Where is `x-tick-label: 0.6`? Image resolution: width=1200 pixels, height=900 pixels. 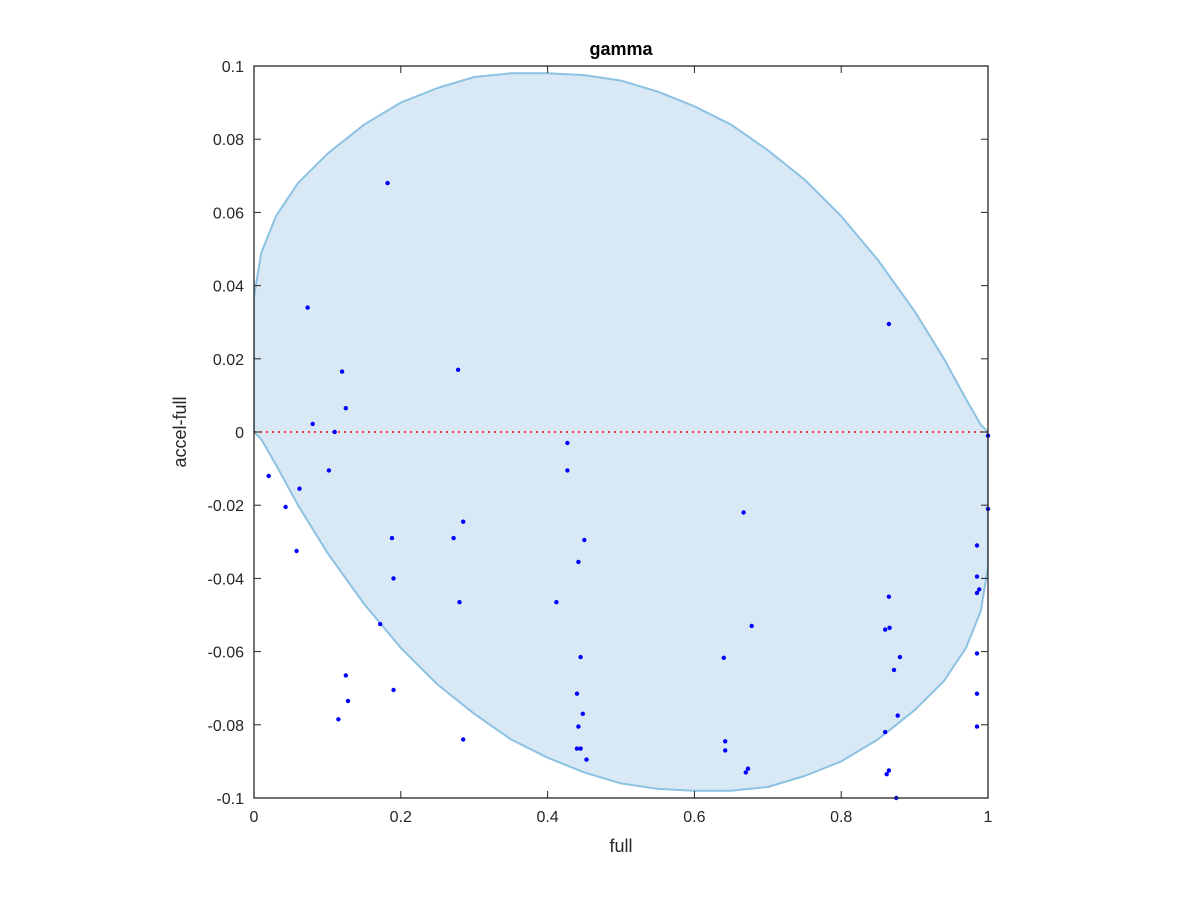
x-tick-label: 0.6 is located at coordinates (694, 817).